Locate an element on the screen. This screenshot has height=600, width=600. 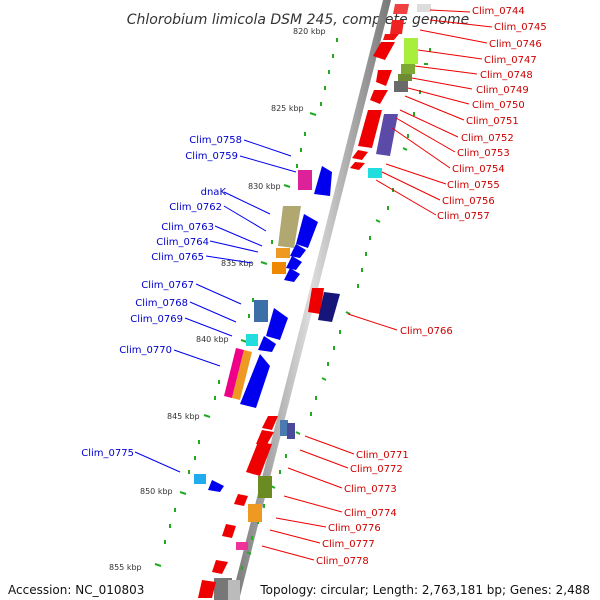
gene-clim-0766a is located at coordinates (316, 301).